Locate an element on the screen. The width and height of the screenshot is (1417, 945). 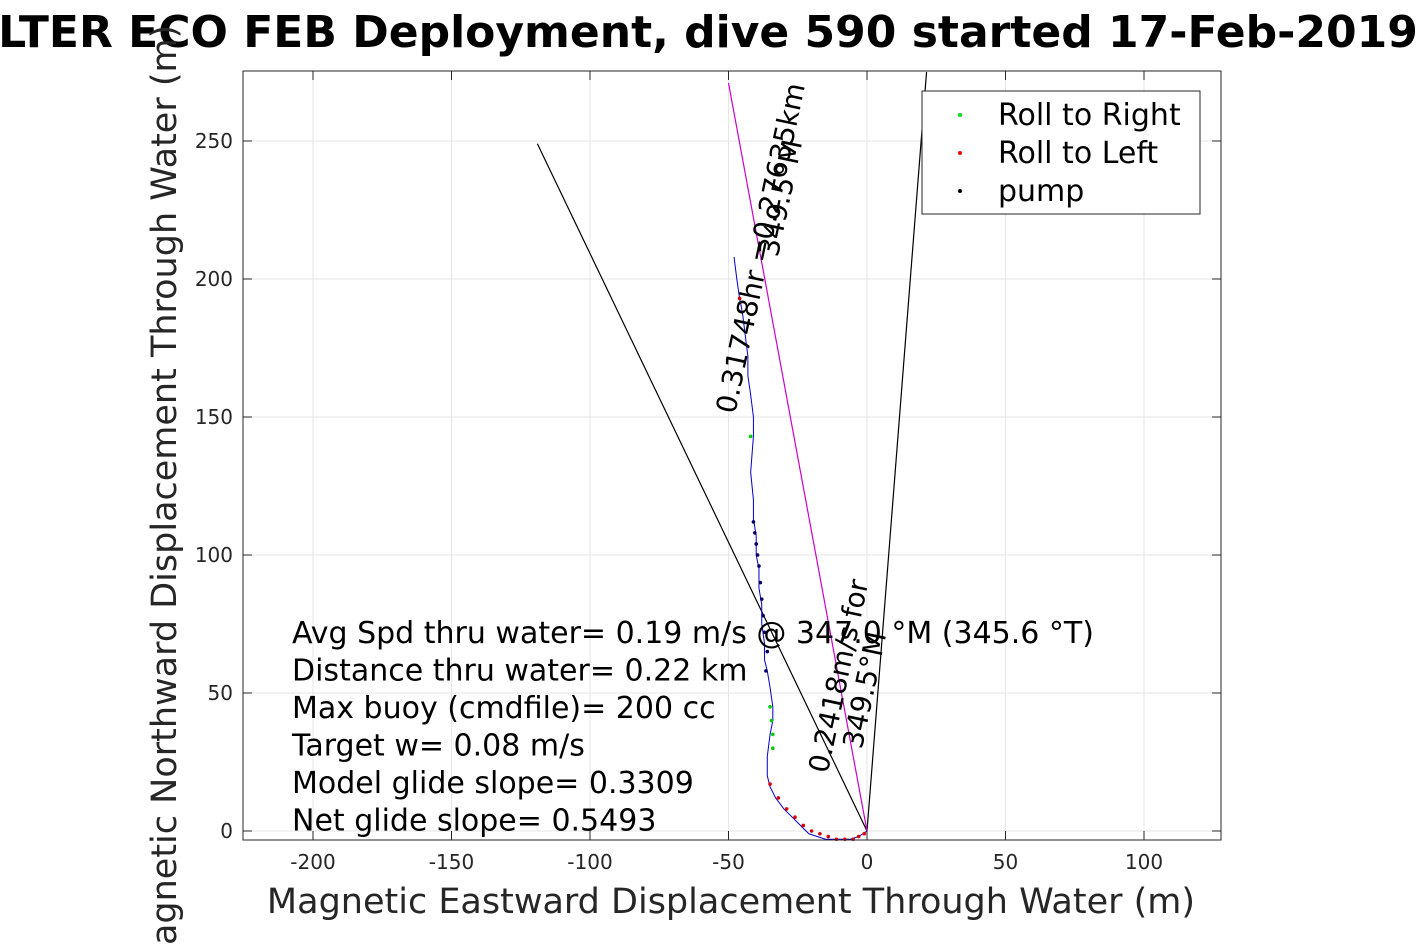
y-tick-label: 100 is located at coordinates (214, 555).